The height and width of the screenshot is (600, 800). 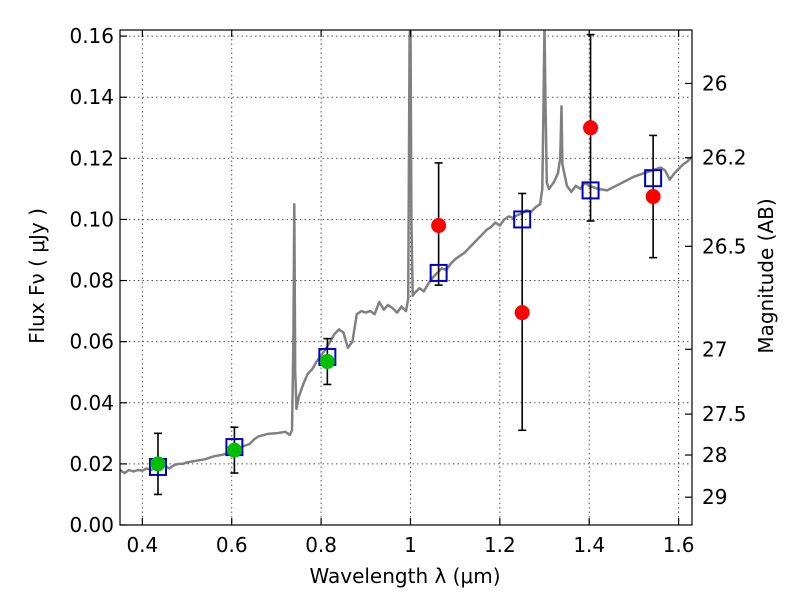 I want to click on y-tick-label: 0.08, so click(x=91, y=281).